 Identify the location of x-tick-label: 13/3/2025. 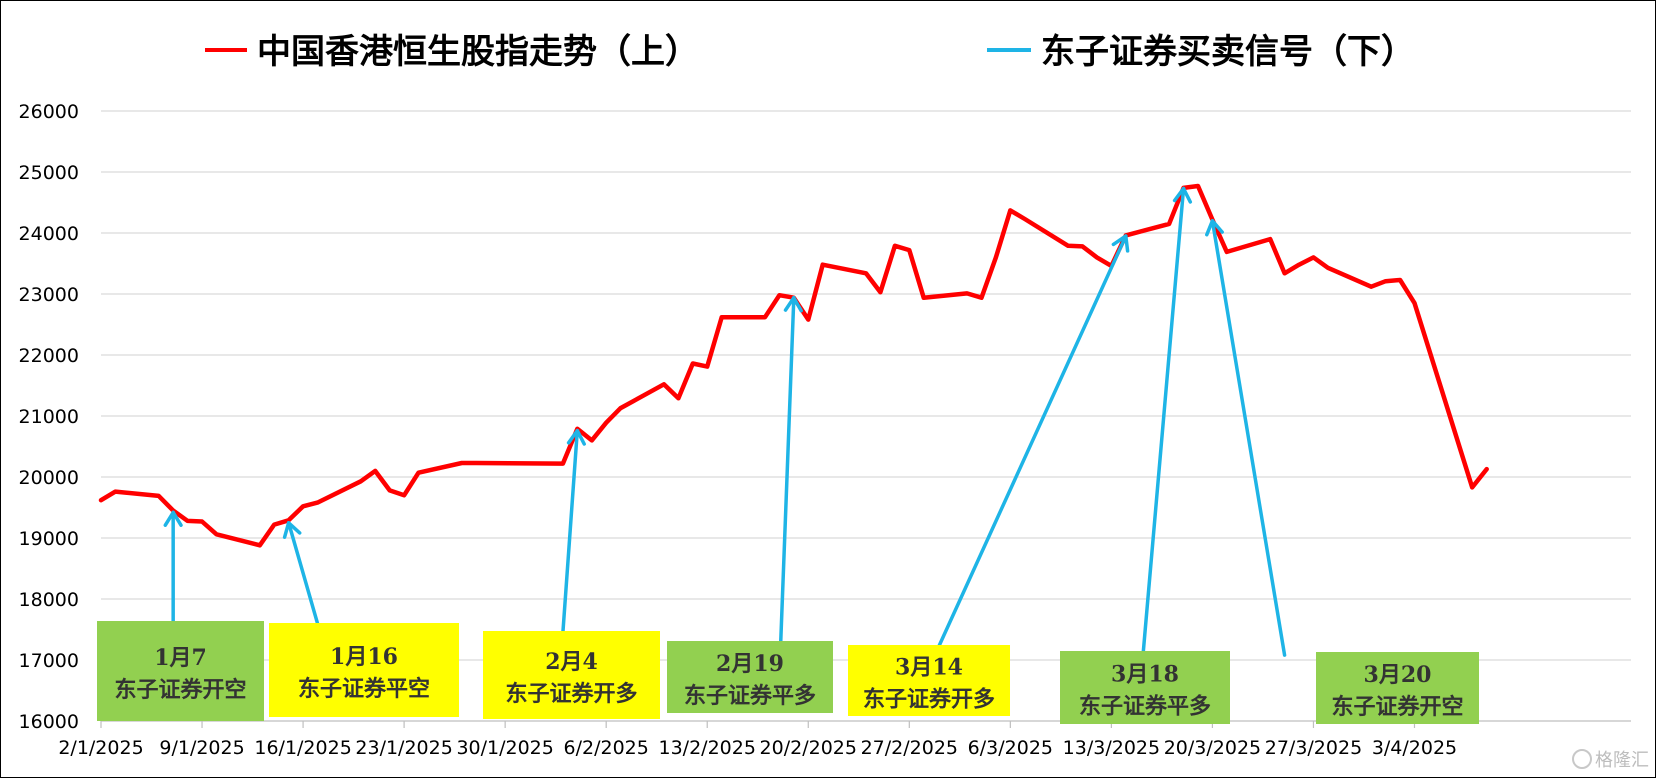
(1111, 748).